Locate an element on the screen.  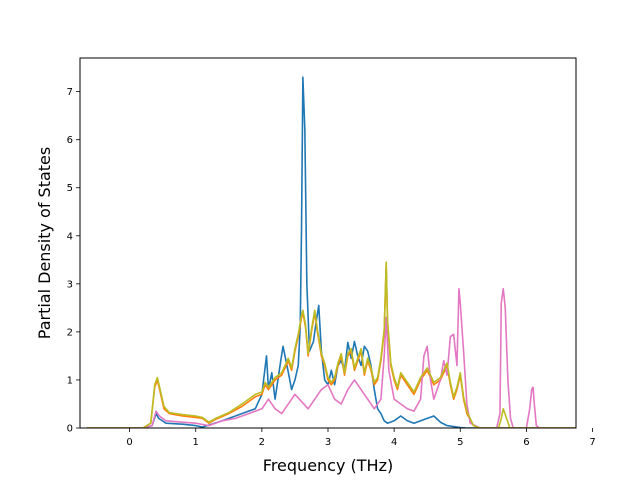
x-tick-label: 1 is located at coordinates (196, 442).